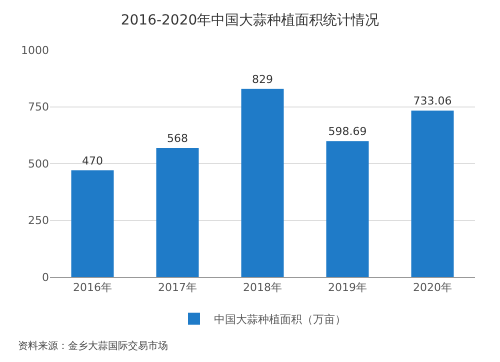  I want to click on x-tick-label: 2016年, so click(92, 287).